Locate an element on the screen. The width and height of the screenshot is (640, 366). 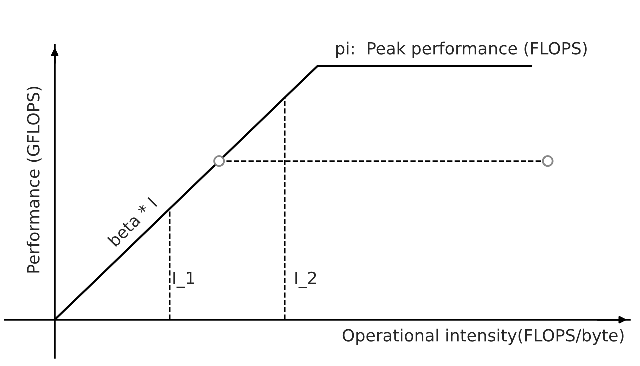
x-axis-title: Operational intensity(FLOPS/byte) is located at coordinates (483, 337).